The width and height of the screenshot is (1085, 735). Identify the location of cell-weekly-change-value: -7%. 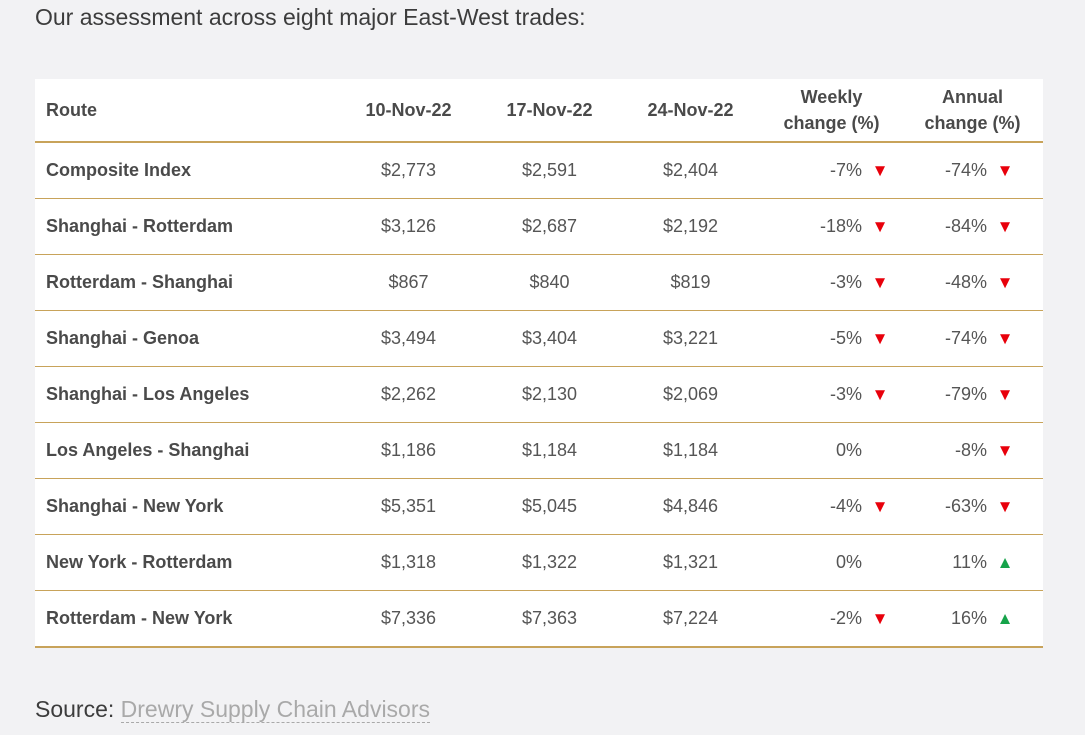
(845, 170).